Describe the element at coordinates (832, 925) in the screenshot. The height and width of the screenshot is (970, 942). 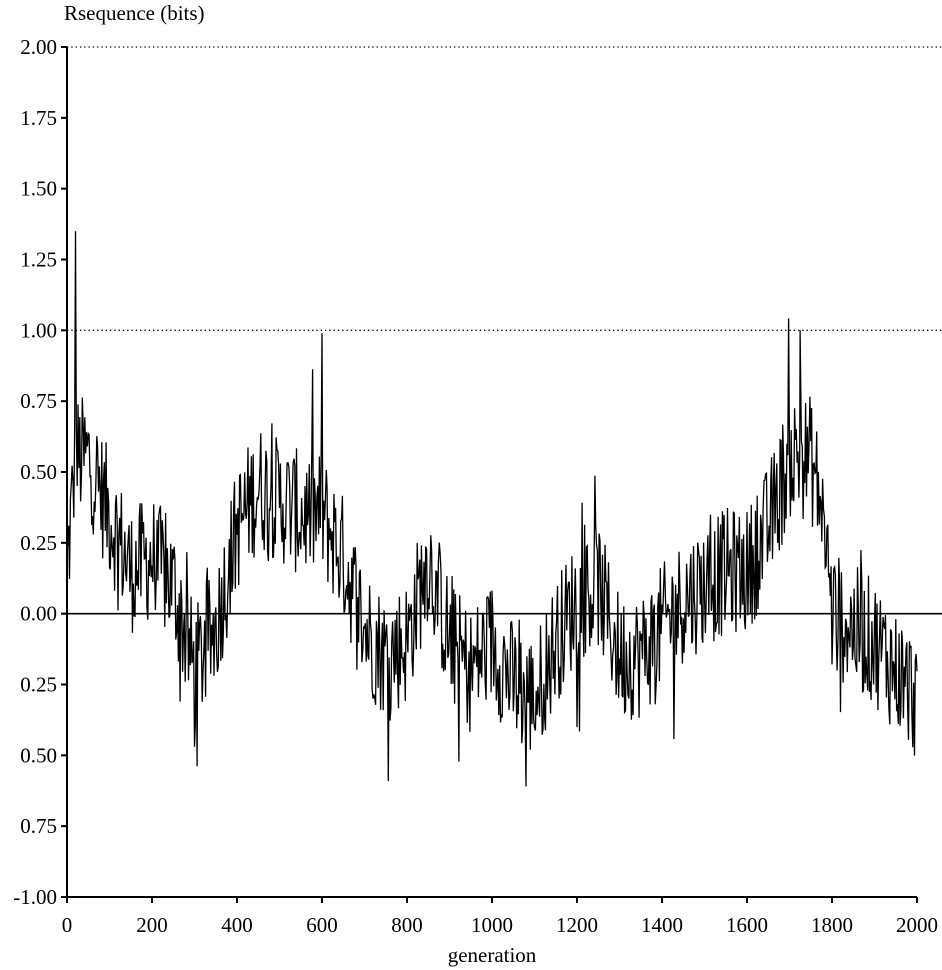
I see `x-tick-label: 1800` at that location.